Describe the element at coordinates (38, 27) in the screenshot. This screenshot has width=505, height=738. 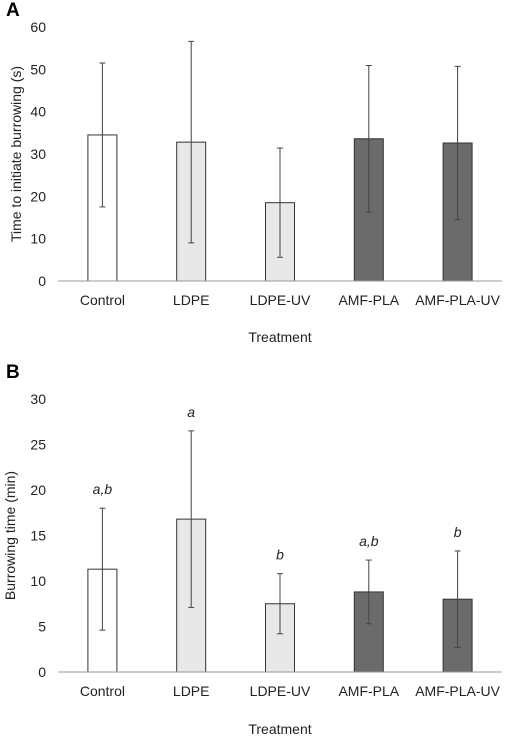
I see `y-tick-label: 60` at that location.